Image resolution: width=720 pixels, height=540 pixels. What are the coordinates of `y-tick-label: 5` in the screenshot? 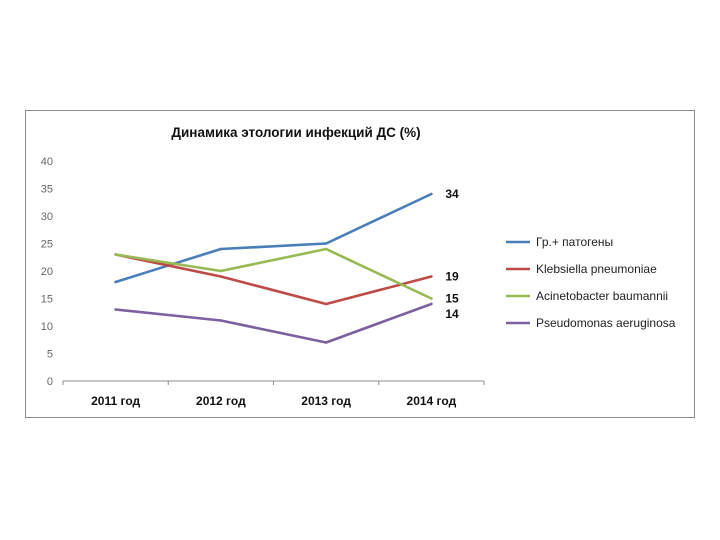 It's located at (50, 355).